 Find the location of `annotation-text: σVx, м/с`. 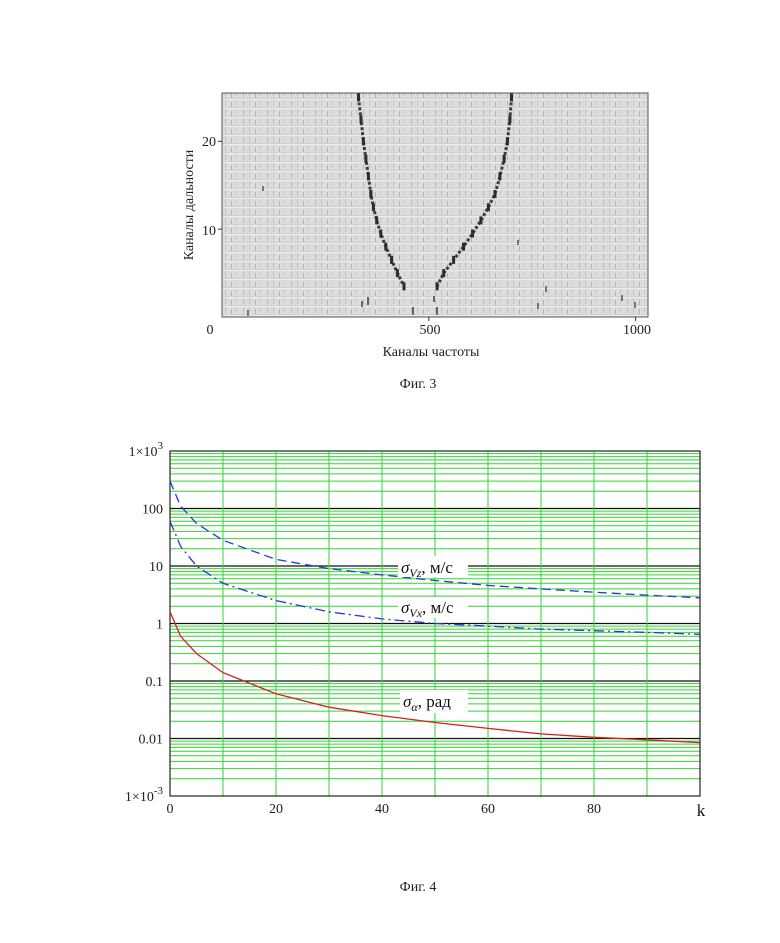

annotation-text: σVx, м/с is located at coordinates (427, 609).